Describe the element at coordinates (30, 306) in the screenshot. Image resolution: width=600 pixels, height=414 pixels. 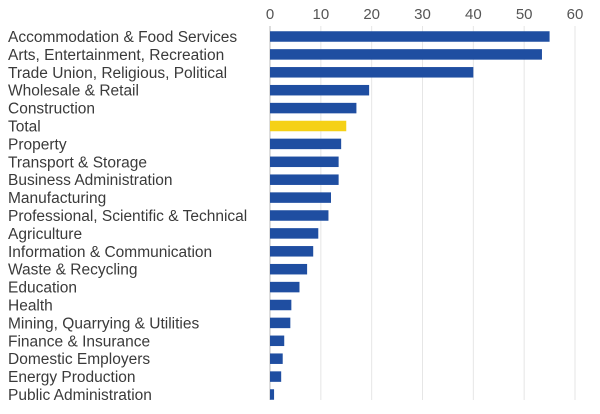
I see `category-label: Health` at that location.